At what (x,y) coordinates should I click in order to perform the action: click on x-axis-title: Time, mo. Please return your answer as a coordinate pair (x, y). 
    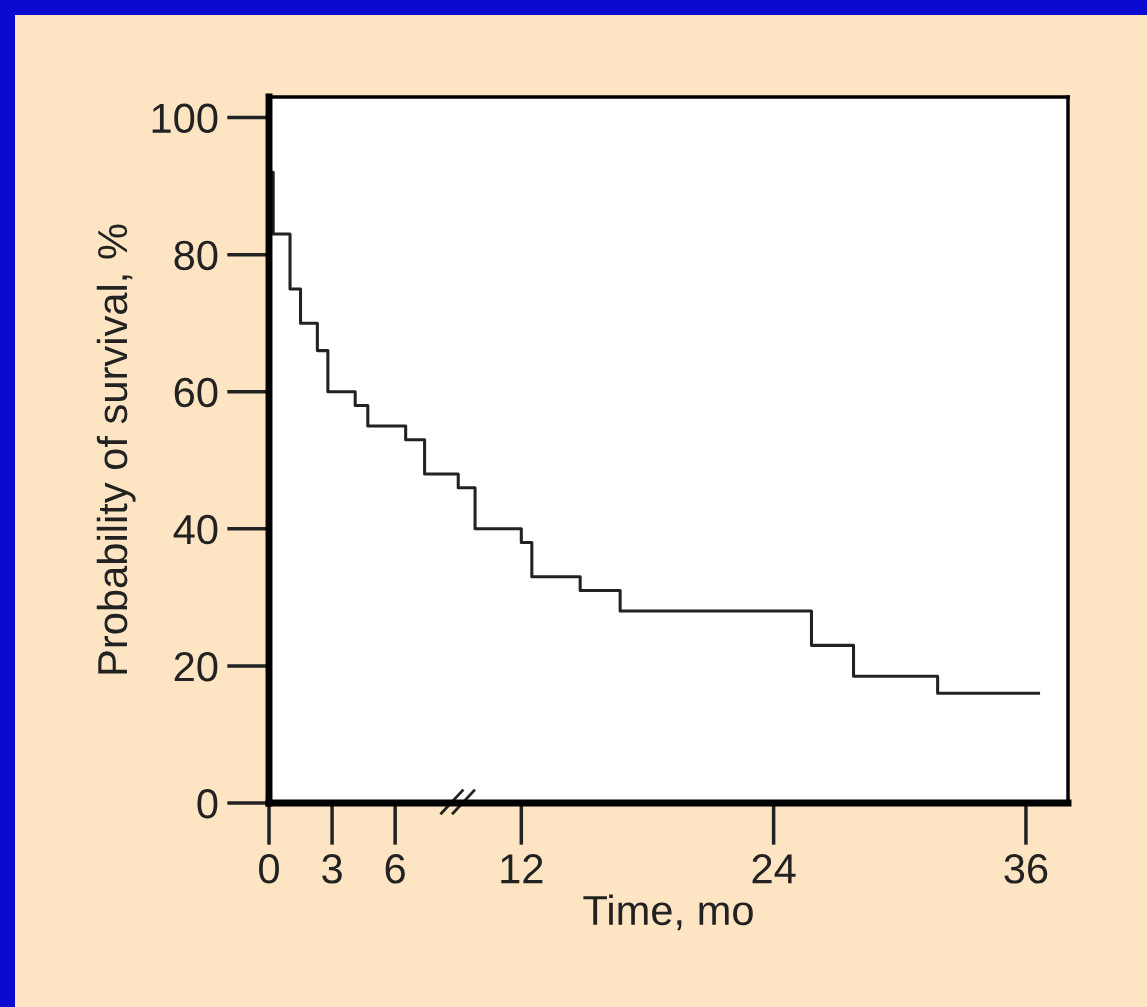
    Looking at the image, I should click on (668, 912).